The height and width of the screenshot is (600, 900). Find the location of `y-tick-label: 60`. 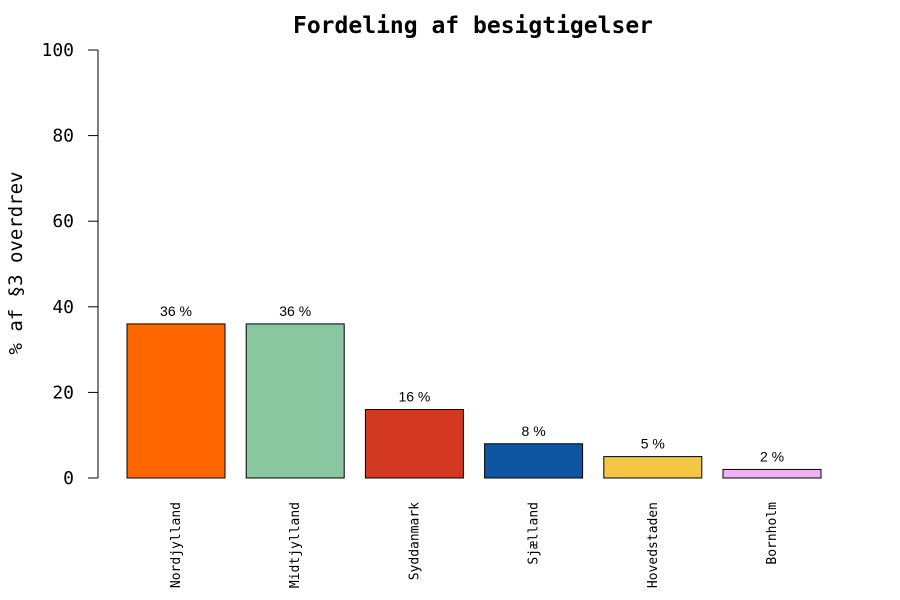

y-tick-label: 60 is located at coordinates (63, 221).